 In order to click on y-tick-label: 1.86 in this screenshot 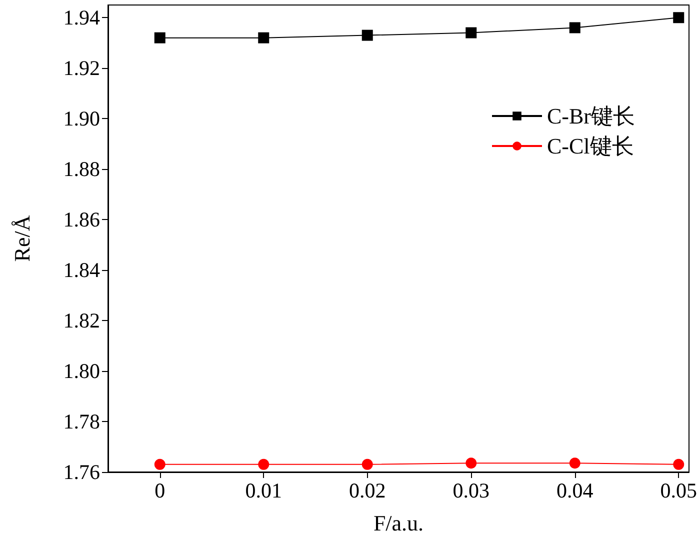, I will do `click(81, 220)`.